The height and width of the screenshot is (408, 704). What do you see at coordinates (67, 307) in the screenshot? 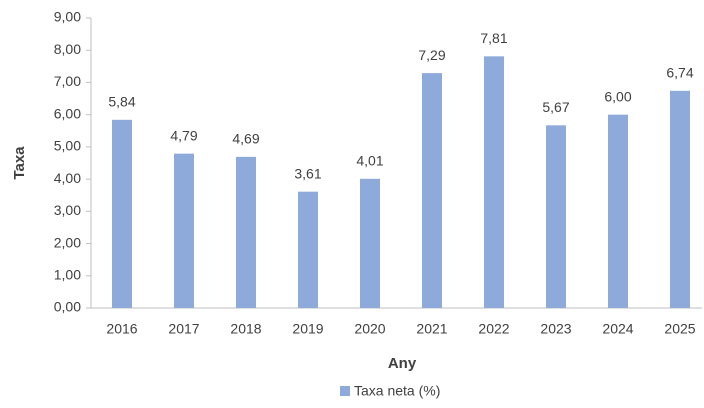
I see `y-tick-label: 0,00` at bounding box center [67, 307].